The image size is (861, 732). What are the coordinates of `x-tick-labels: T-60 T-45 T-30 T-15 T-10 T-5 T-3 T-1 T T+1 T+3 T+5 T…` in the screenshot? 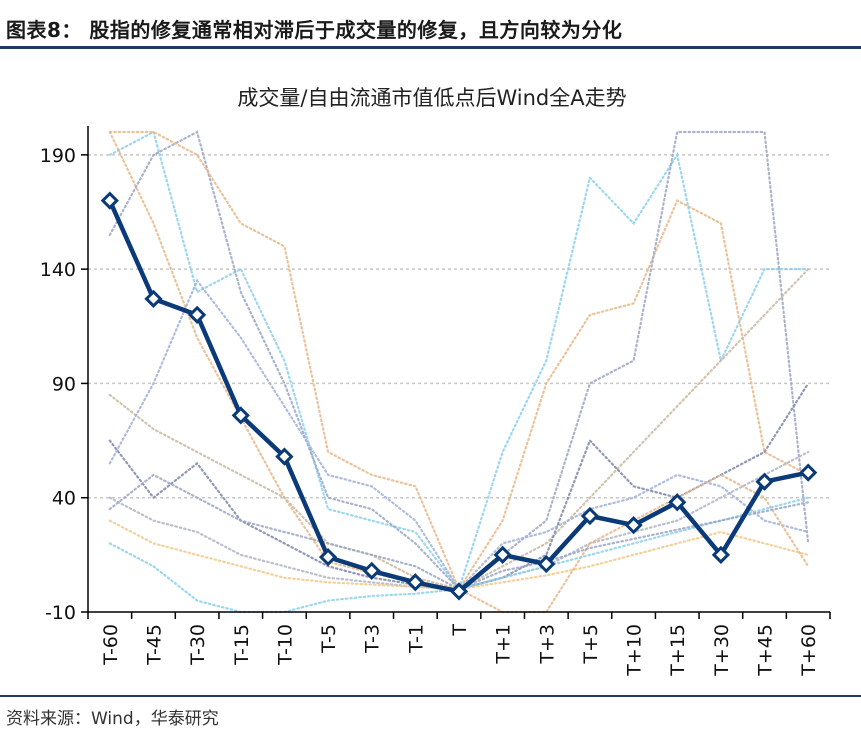 It's located at (460, 650).